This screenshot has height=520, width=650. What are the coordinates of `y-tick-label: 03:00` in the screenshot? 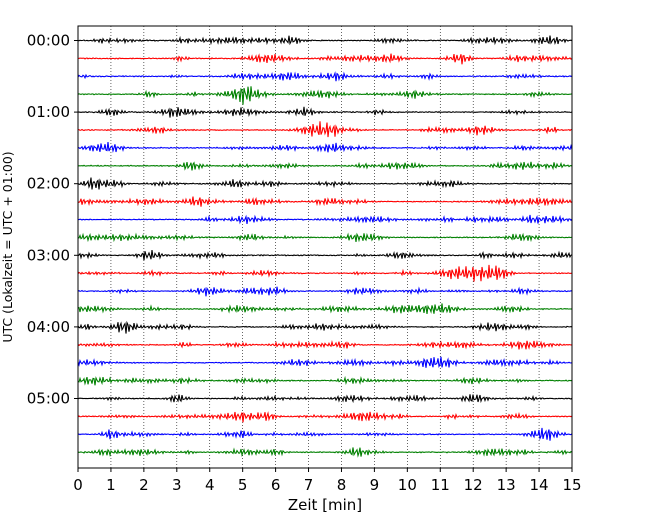 It's located at (48, 255).